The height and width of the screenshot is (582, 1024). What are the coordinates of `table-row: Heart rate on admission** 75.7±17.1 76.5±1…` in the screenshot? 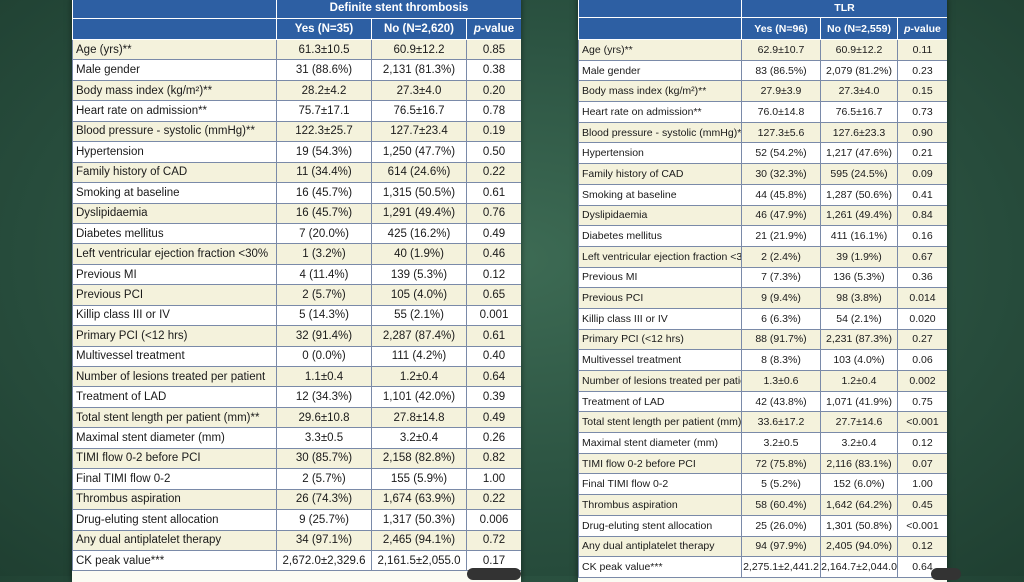 It's located at (296, 111).